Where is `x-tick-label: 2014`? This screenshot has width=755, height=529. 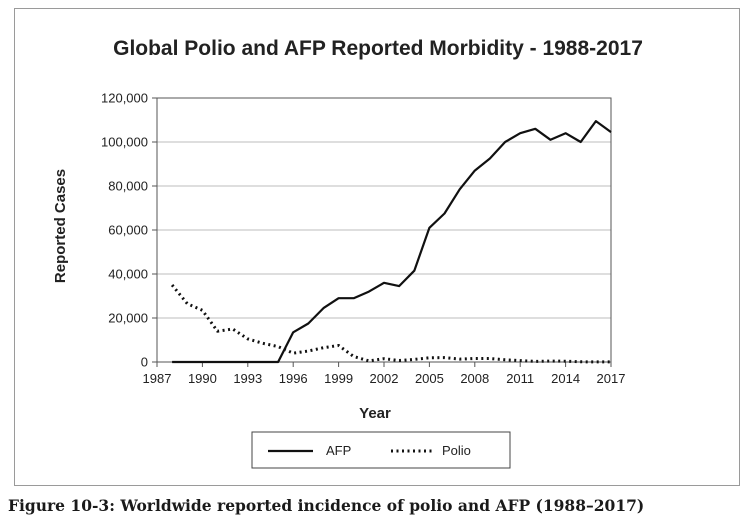
x-tick-label: 2014 is located at coordinates (565, 378).